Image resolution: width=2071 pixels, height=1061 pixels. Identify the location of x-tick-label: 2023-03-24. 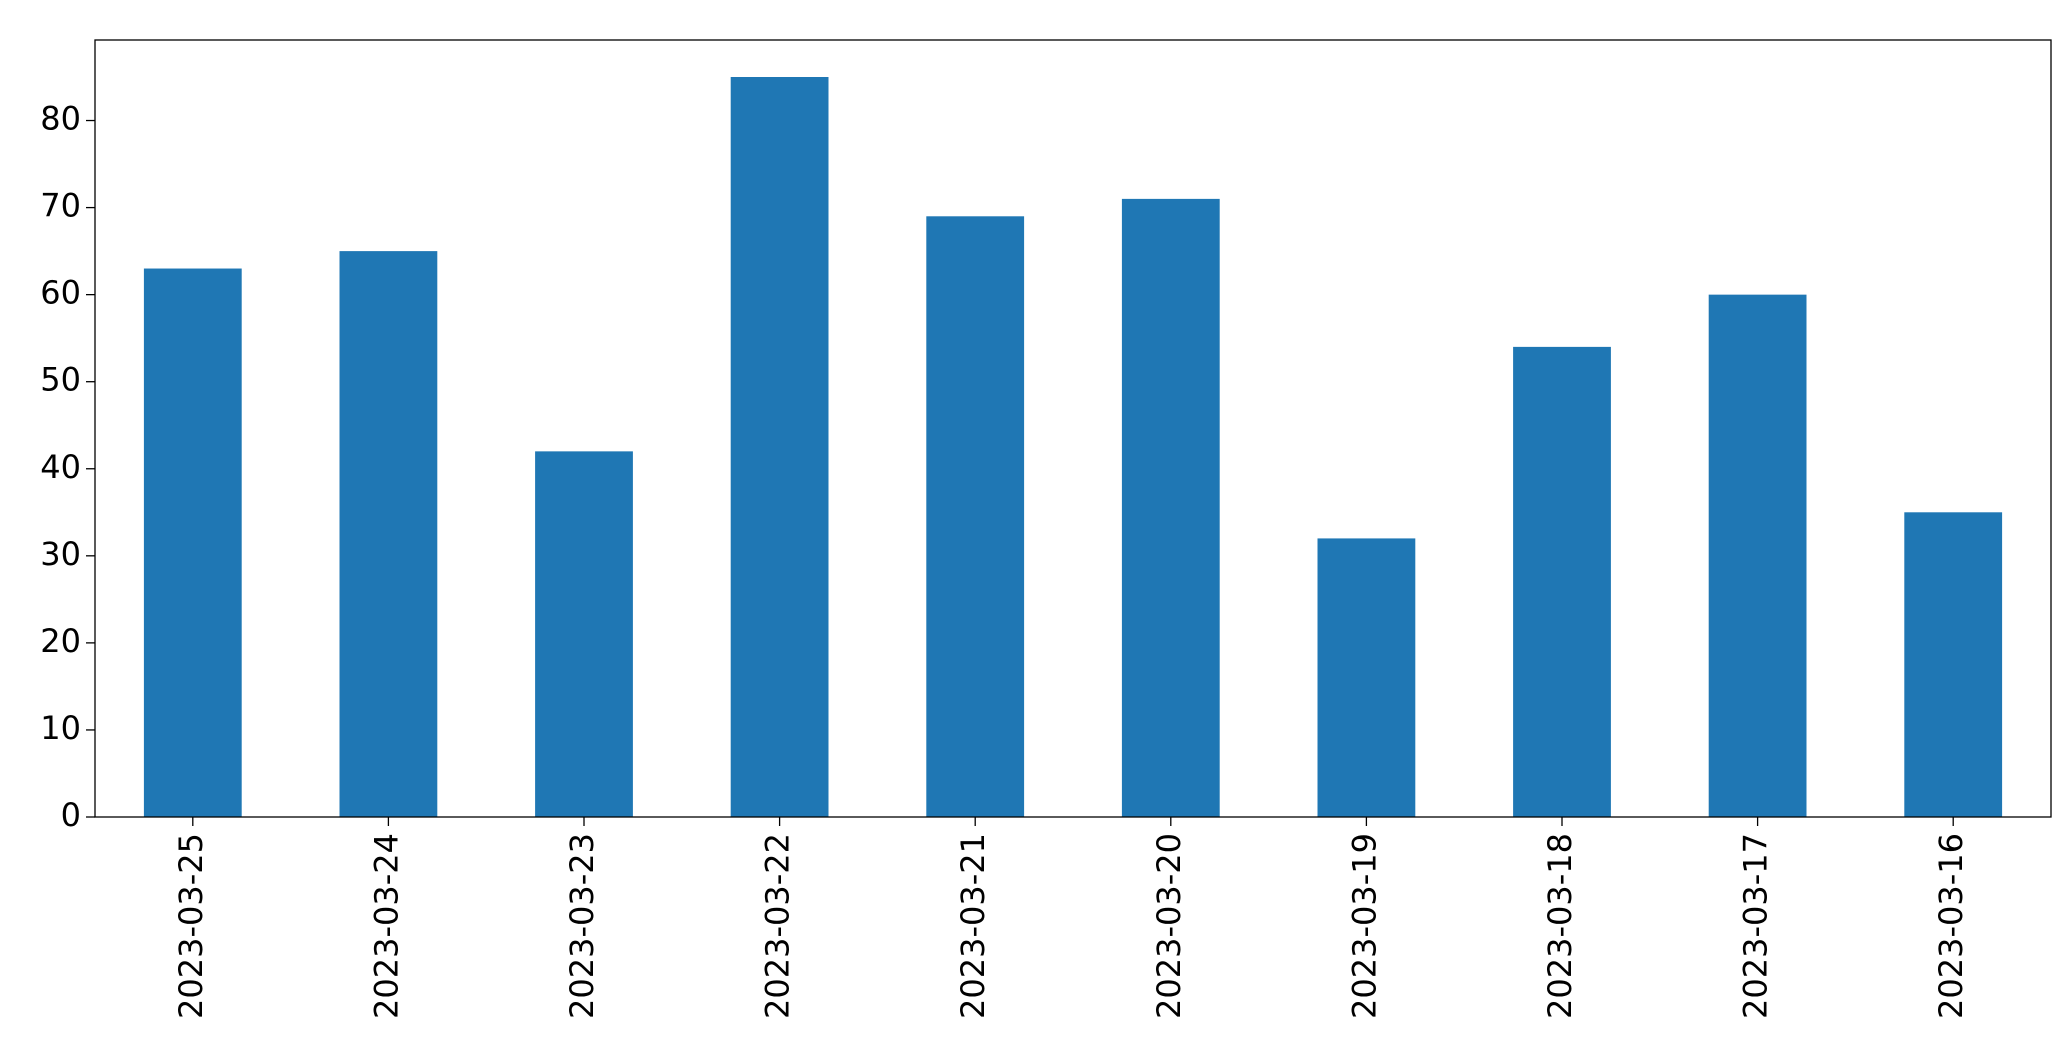
(386, 926).